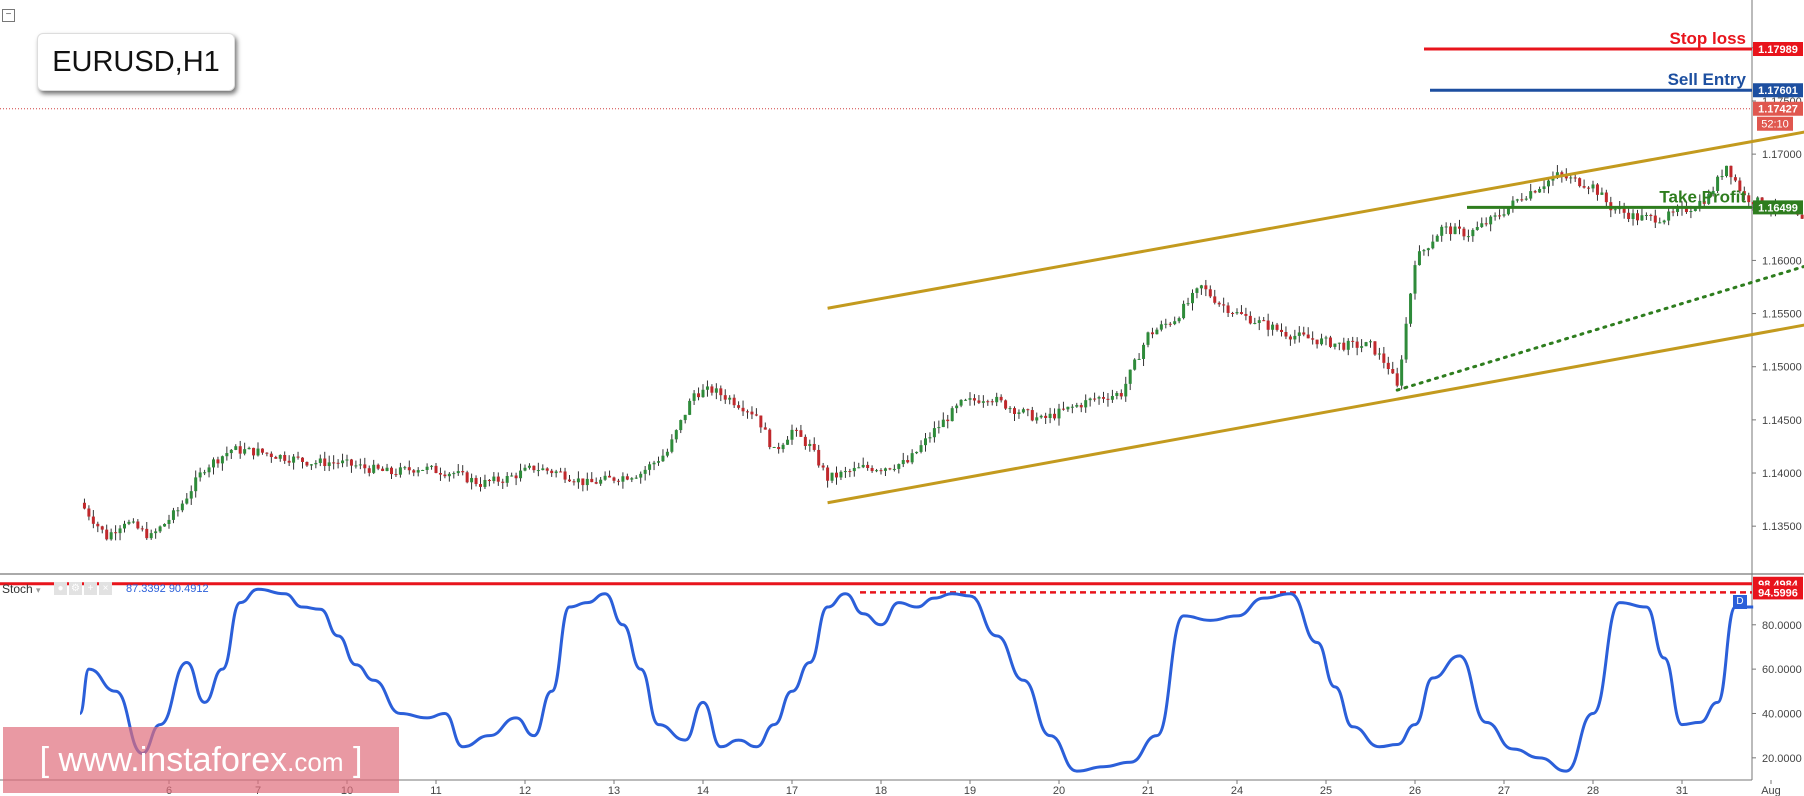  Describe the element at coordinates (105, 588) in the screenshot. I see `close-icon: ×` at that location.